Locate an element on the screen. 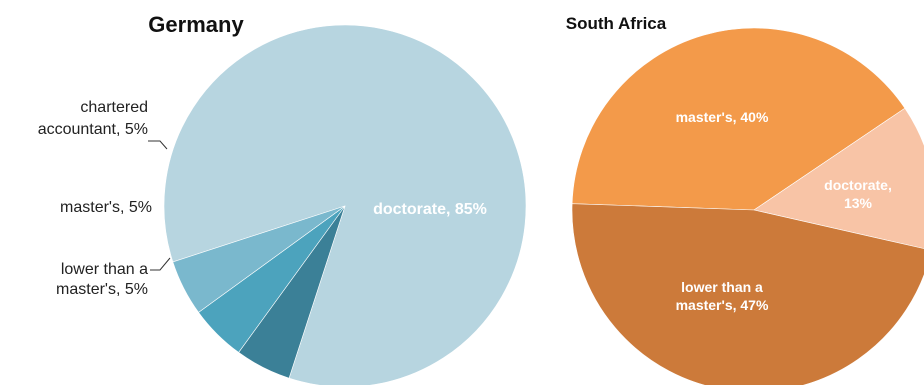 The image size is (924, 385). germany-leader-line-lower-than-a-master-s is located at coordinates (160, 264).